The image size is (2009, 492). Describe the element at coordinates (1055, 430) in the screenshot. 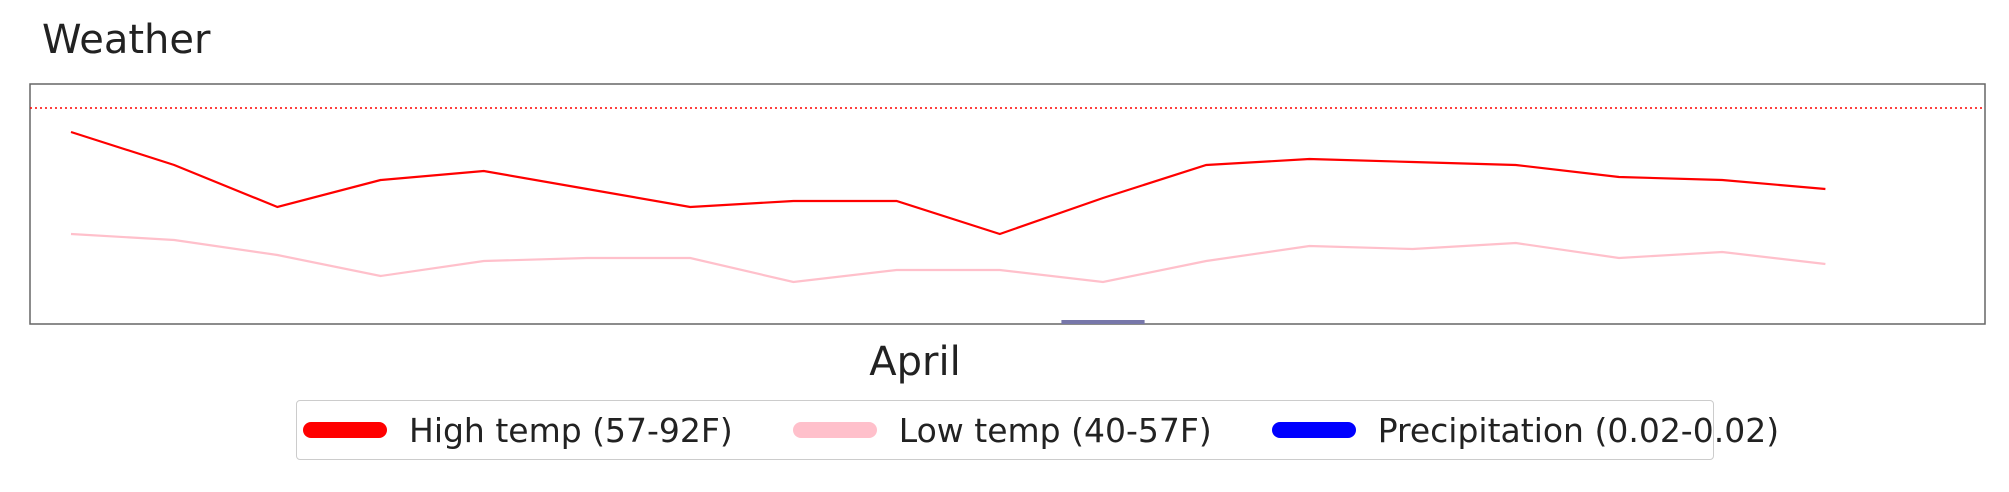

I see `legend-label-low-temp: Low temp (40-57F)` at that location.